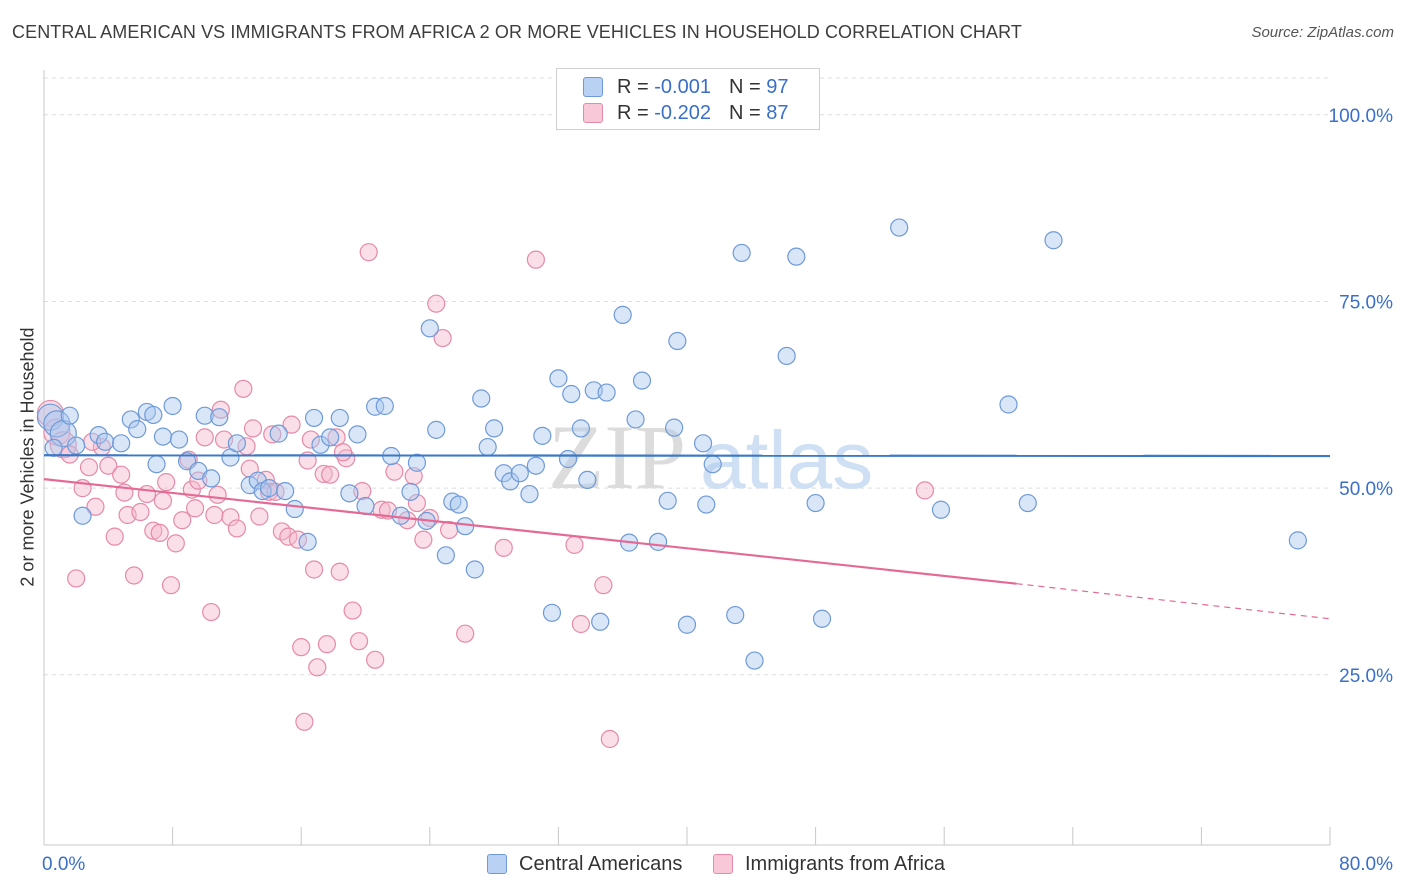  I want to click on legend-r-value: -0.001, so click(682, 86).